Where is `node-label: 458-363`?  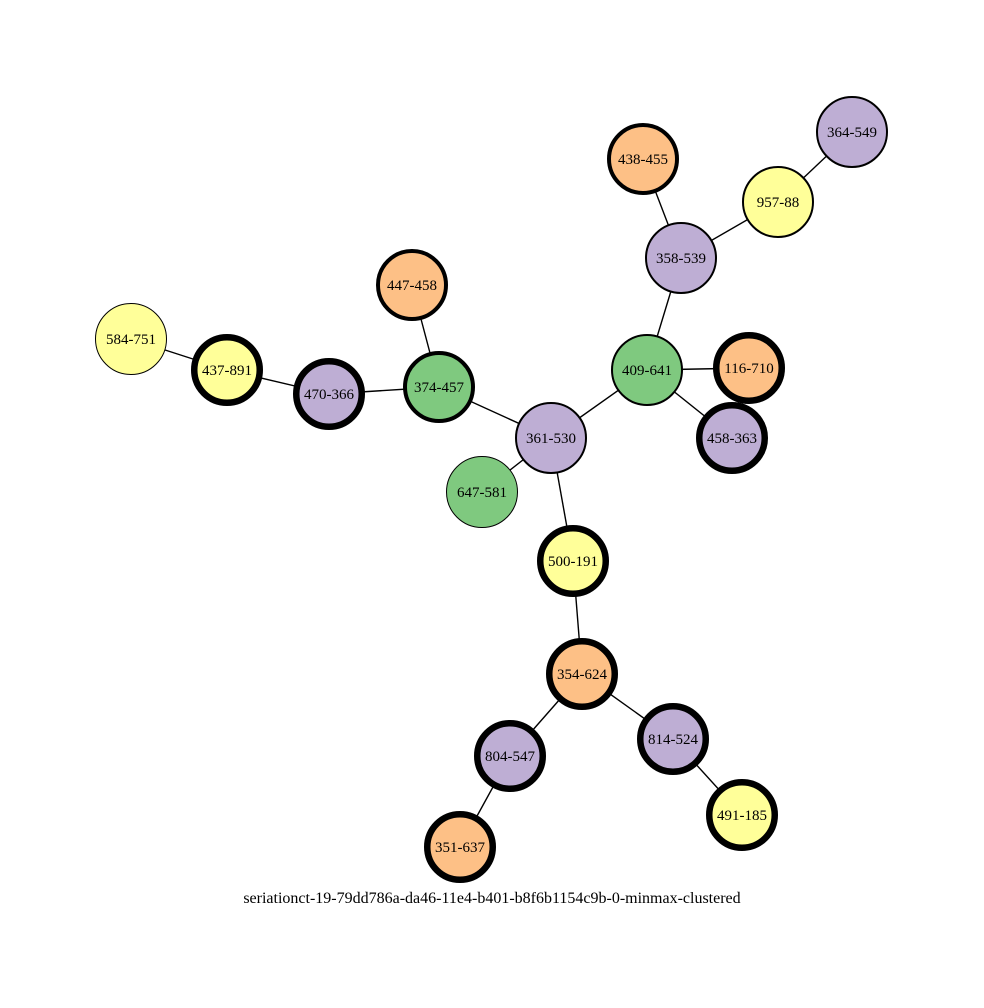 node-label: 458-363 is located at coordinates (732, 439).